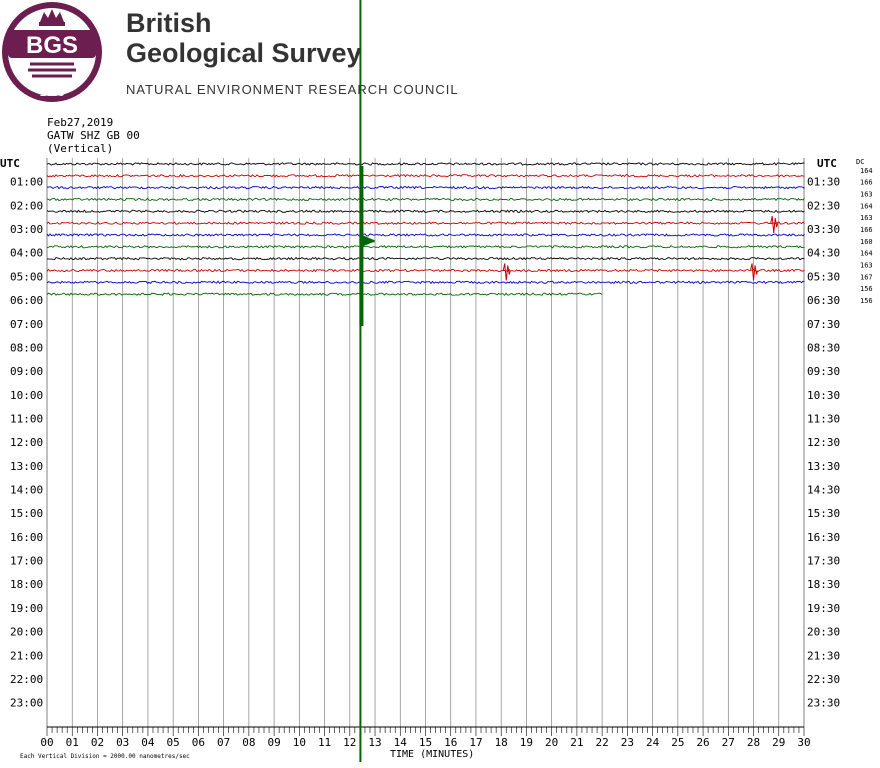 The width and height of the screenshot is (880, 768). Describe the element at coordinates (823, 490) in the screenshot. I see `right-hour-label: 14:30` at that location.